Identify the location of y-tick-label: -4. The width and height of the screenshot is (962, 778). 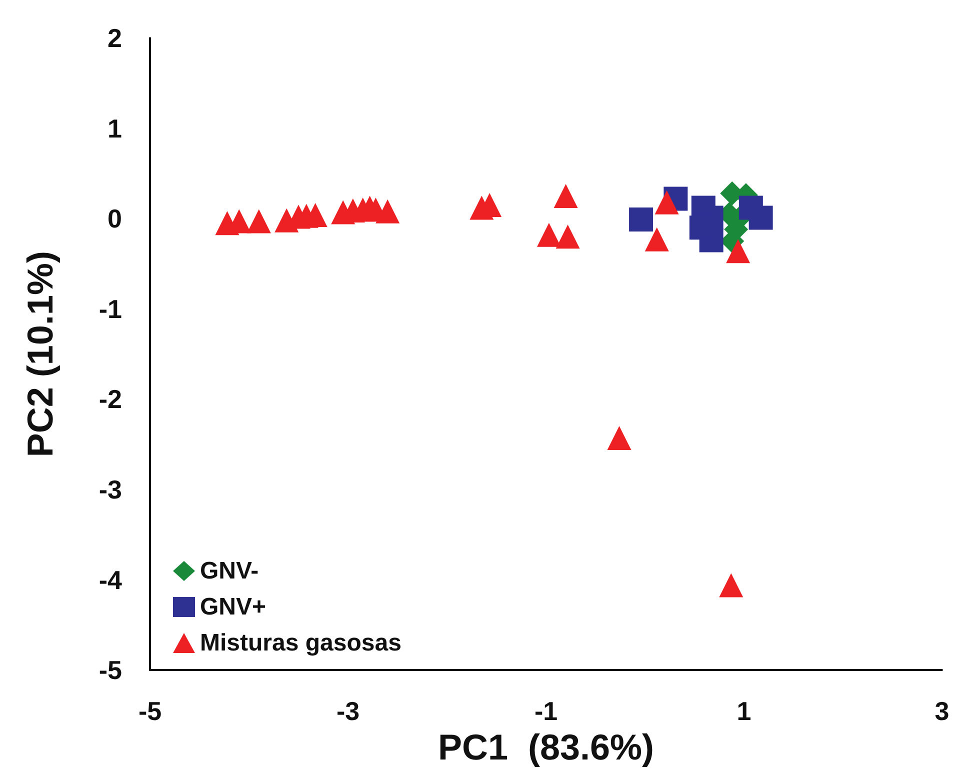
(110, 579).